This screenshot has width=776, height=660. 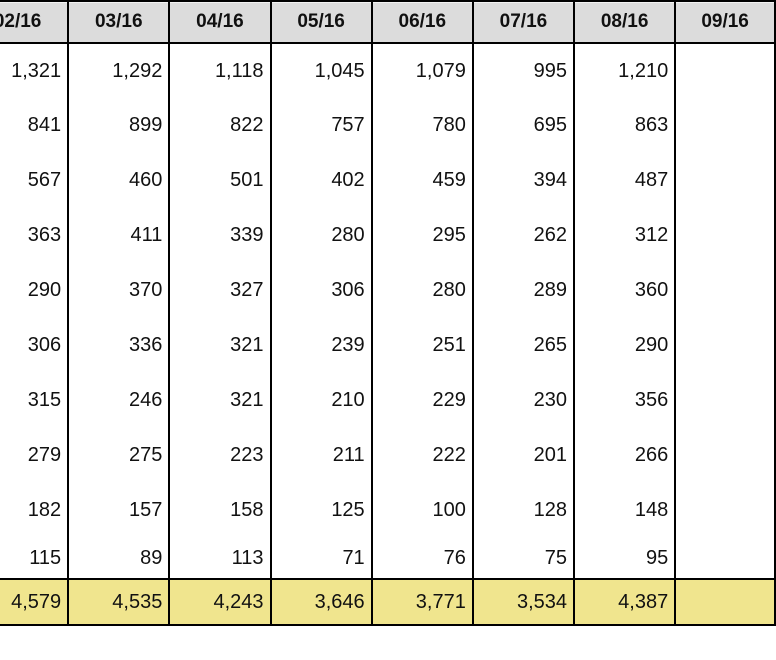 I want to click on table-cell: 567, so click(x=35, y=180).